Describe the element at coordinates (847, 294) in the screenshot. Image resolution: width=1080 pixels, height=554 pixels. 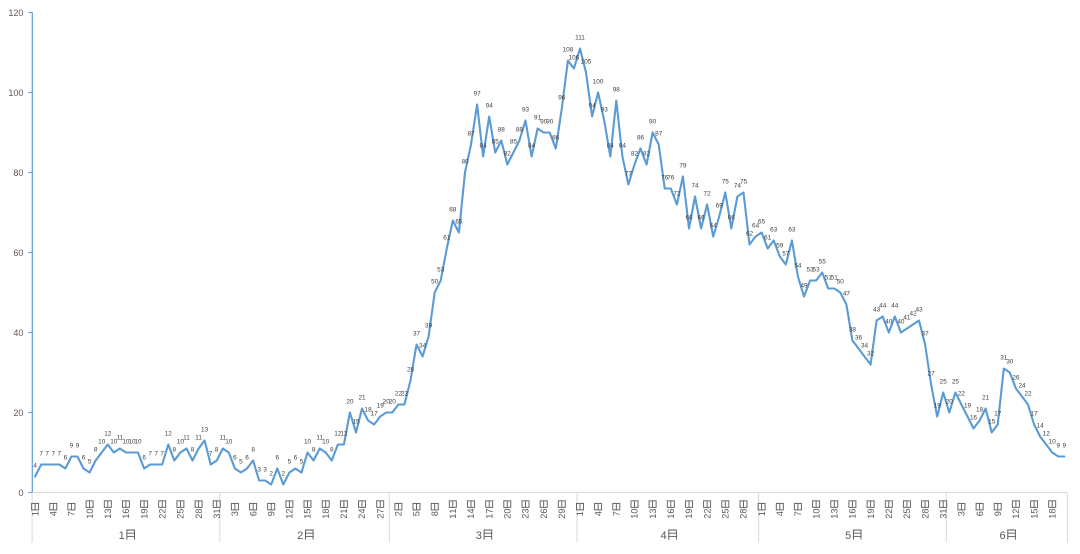
I see `svg-text: 47` at that location.